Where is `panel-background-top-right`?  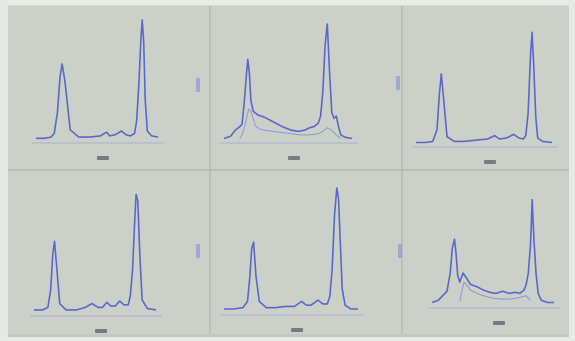 panel-background-top-right is located at coordinates (485, 88).